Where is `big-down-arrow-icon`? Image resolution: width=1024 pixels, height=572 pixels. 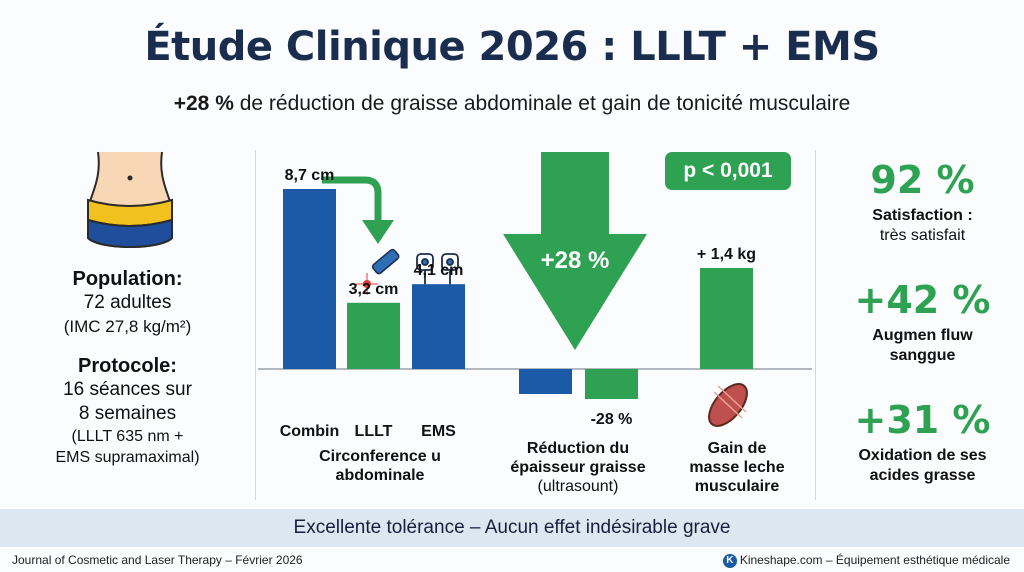
big-down-arrow-icon is located at coordinates (575, 251).